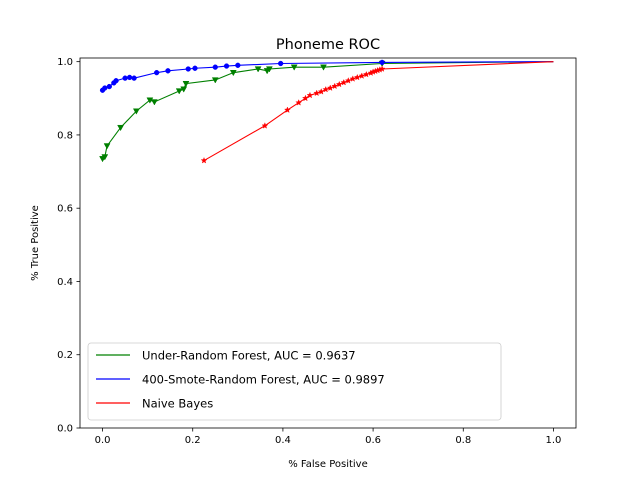 This screenshot has width=640, height=480. I want to click on x-tick-label: 1.0, so click(554, 440).